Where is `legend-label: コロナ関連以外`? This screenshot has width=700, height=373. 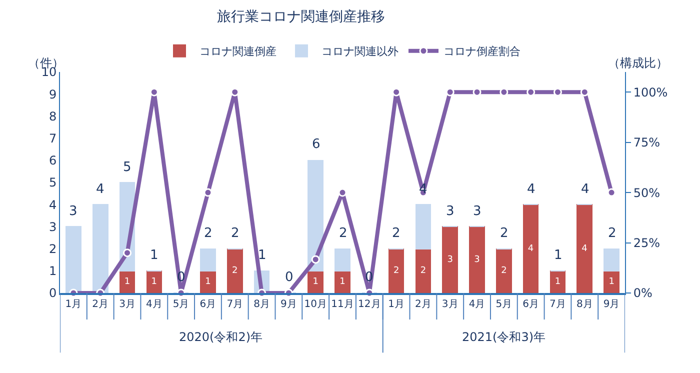
legend-label: コロナ関連以外 is located at coordinates (360, 51).